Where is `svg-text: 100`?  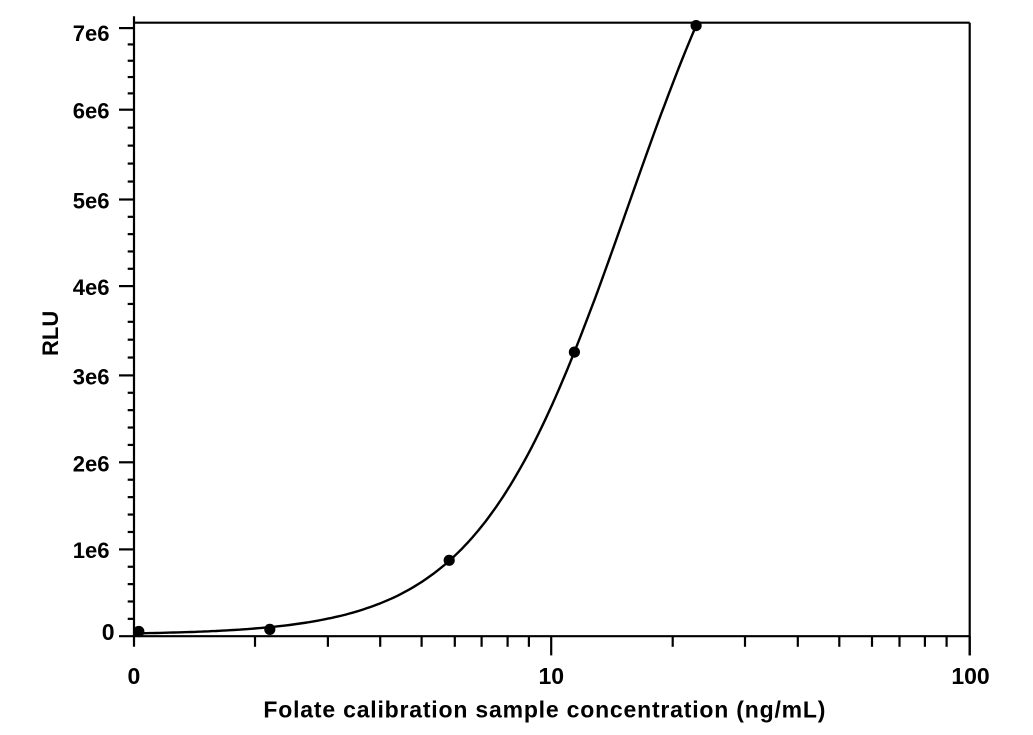 svg-text: 100 is located at coordinates (970, 676).